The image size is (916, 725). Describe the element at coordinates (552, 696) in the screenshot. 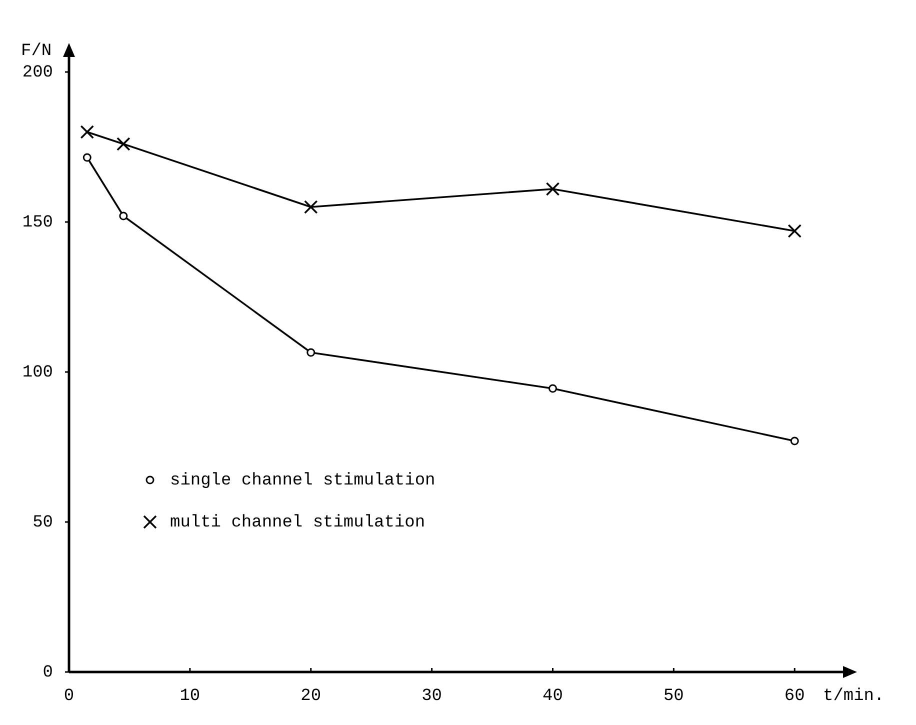

I see `x-tick-label: 40` at that location.